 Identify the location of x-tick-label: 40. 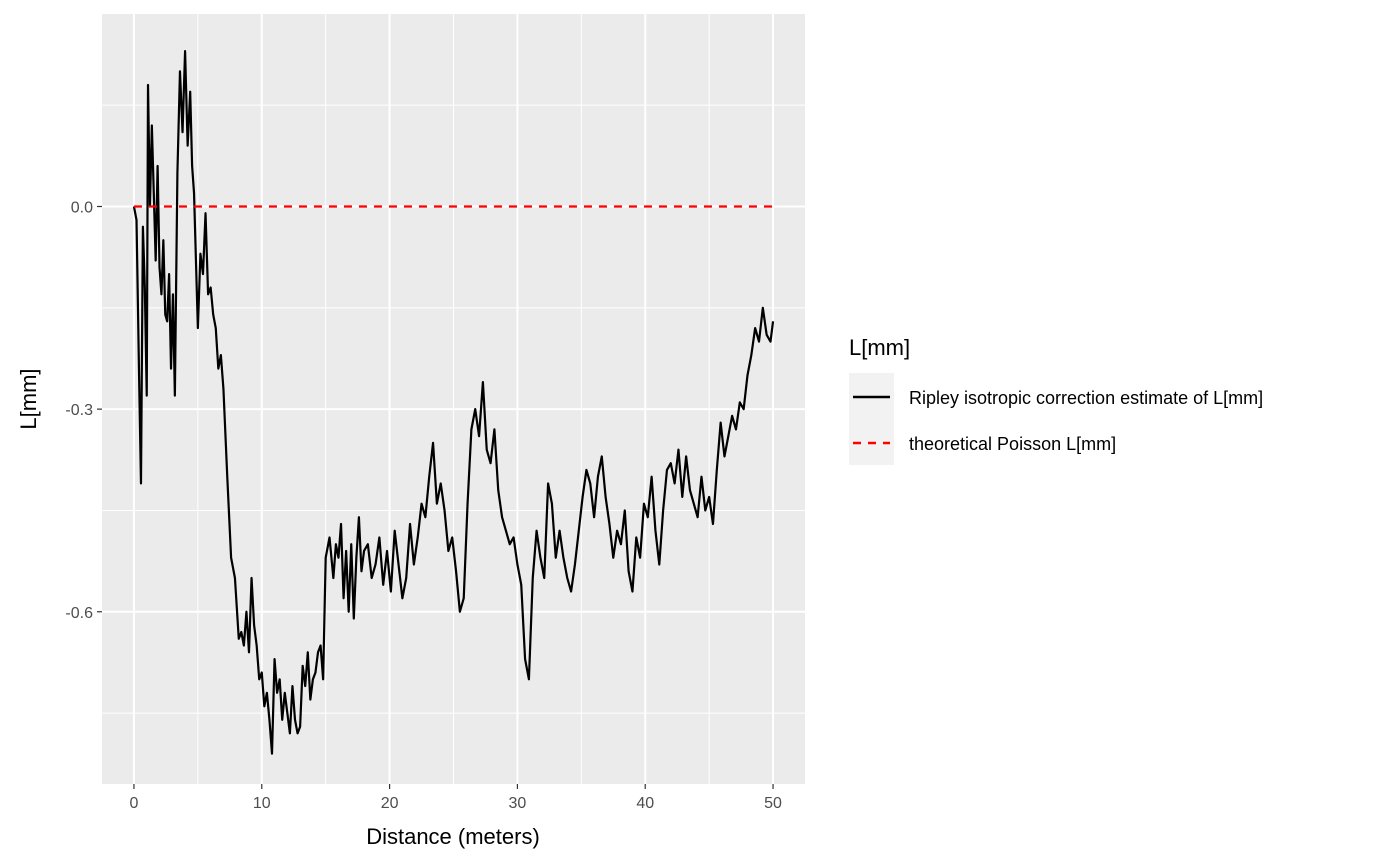
(645, 803).